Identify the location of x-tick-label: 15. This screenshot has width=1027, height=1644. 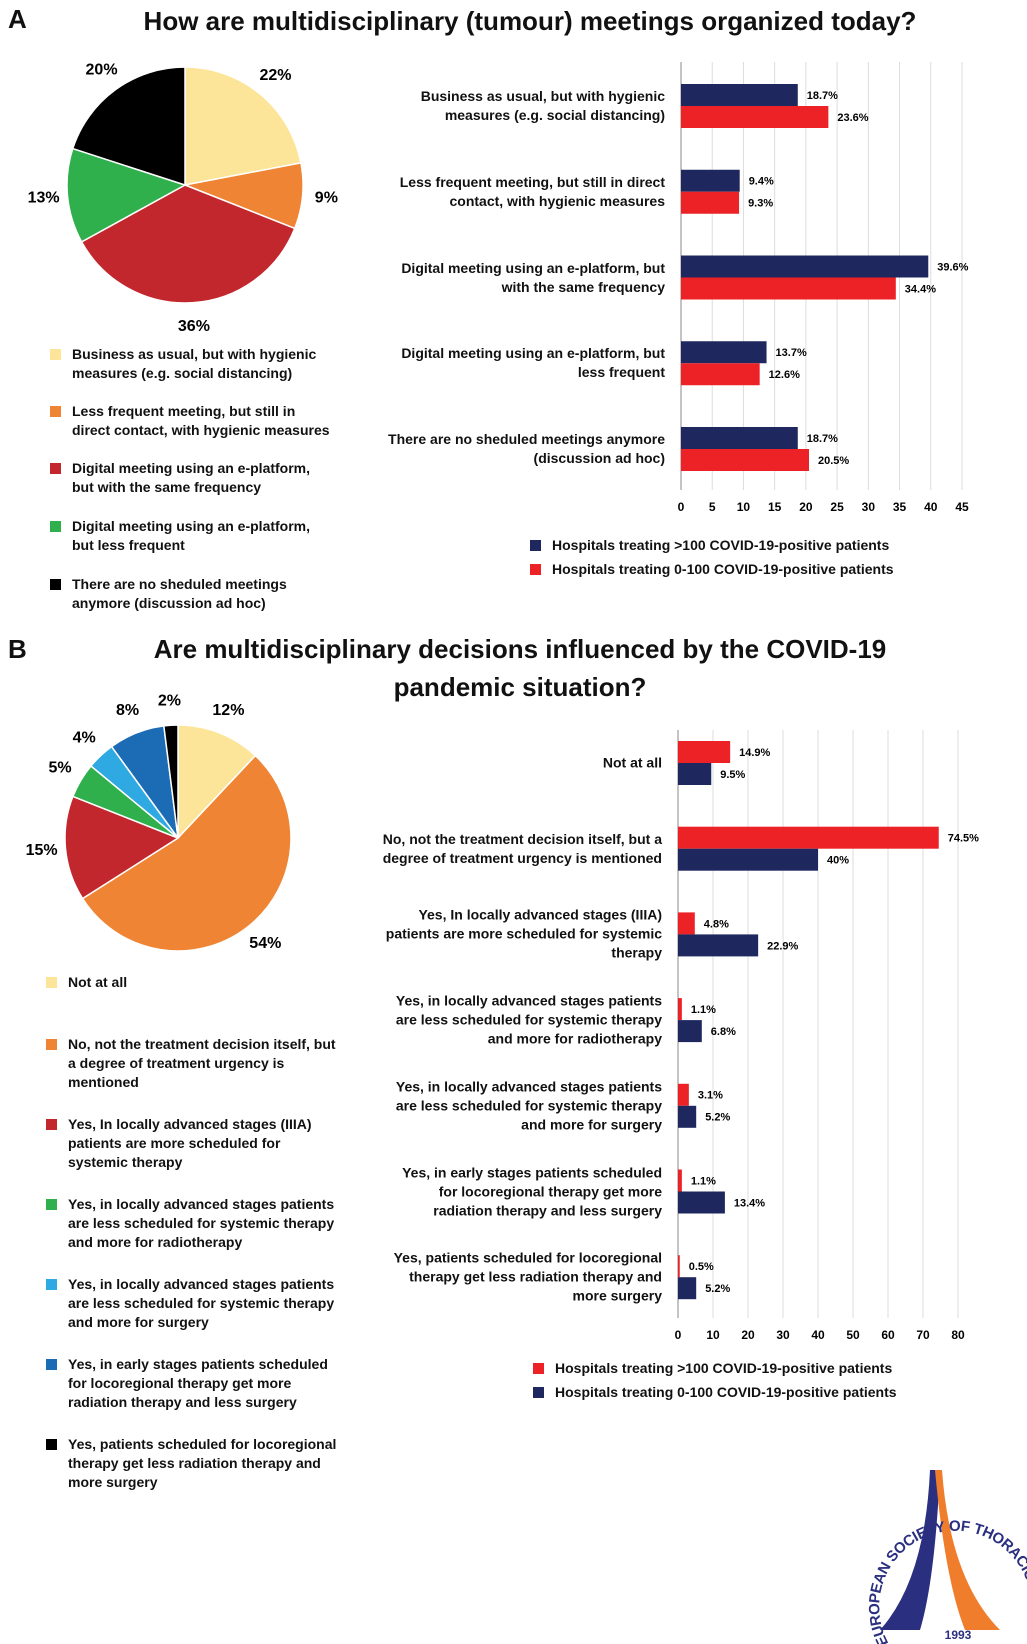
(775, 507).